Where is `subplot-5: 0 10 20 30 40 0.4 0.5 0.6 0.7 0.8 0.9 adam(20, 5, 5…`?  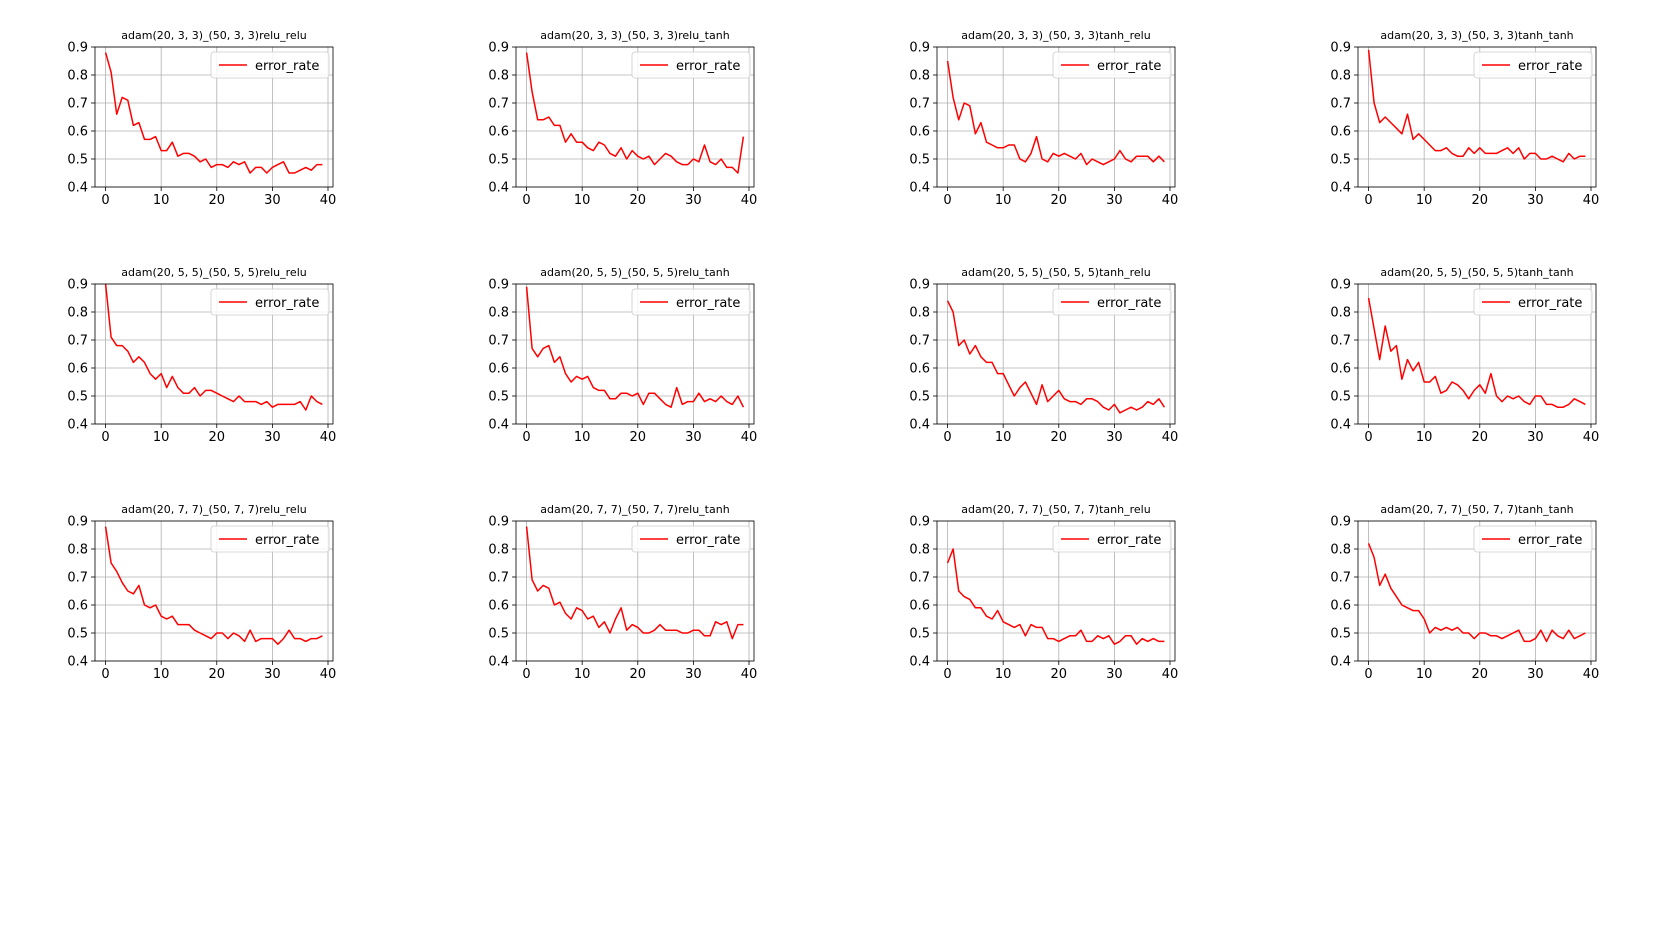 subplot-5: 0 10 20 30 40 0.4 0.5 0.6 0.7 0.8 0.9 adam(20, 5, 5… is located at coordinates (201, 355).